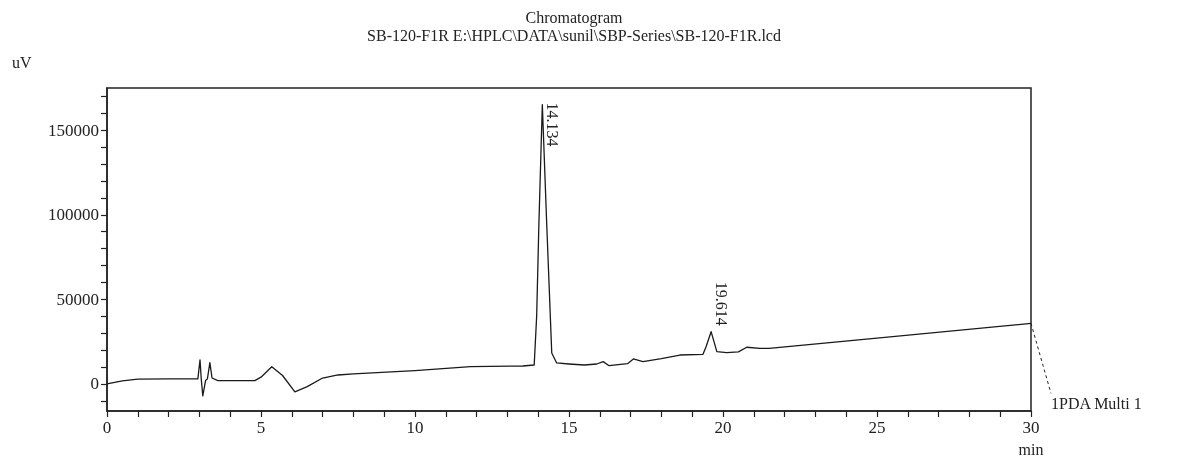 The width and height of the screenshot is (1177, 473). I want to click on x-tick-label: 5, so click(261, 427).